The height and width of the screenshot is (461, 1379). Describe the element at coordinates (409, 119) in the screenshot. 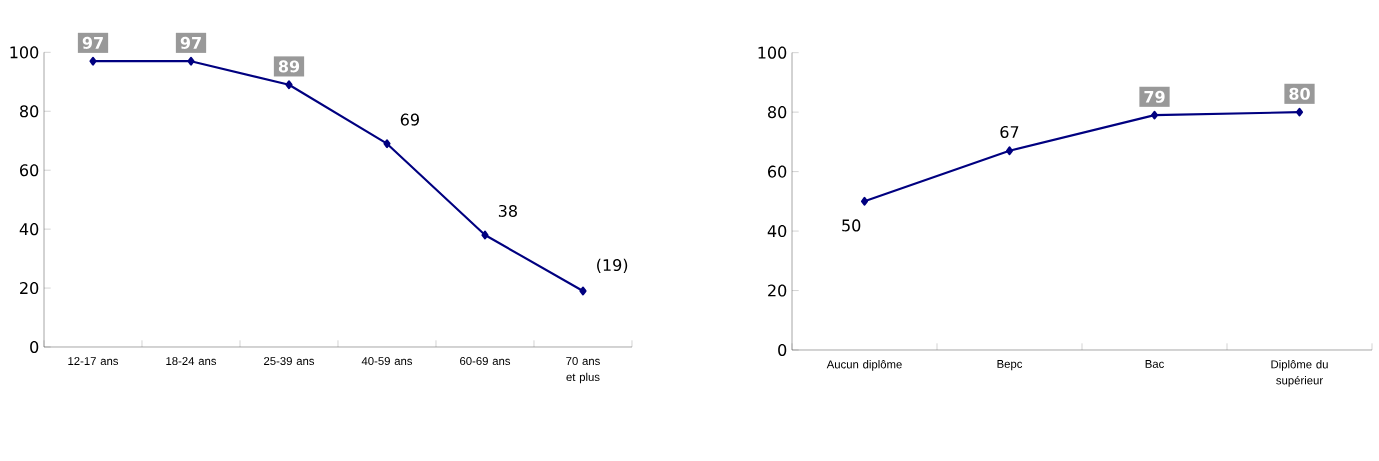

I see `data-label: 69` at that location.